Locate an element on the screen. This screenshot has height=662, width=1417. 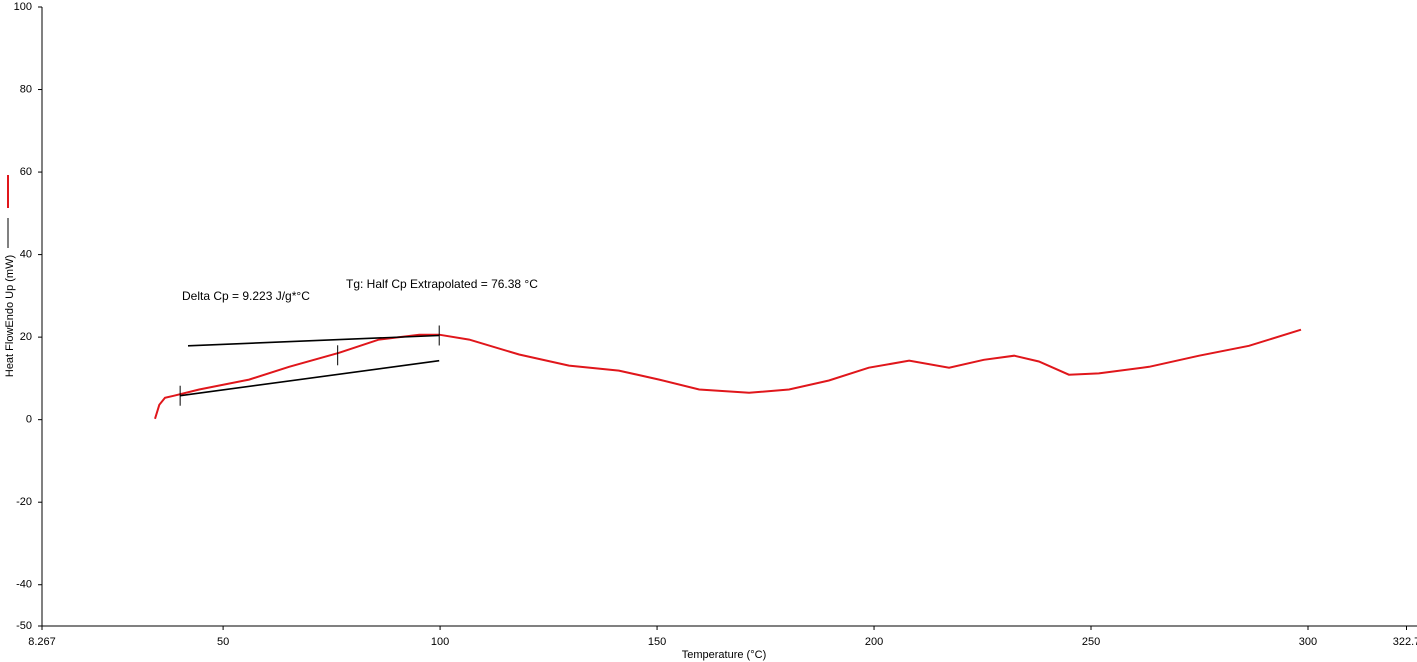
y-tick-label: -50 is located at coordinates (24, 626).